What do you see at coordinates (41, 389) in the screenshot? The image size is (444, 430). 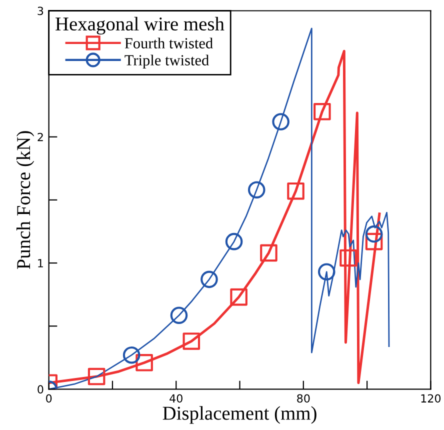 I see `y-tick-label: 0` at bounding box center [41, 389].